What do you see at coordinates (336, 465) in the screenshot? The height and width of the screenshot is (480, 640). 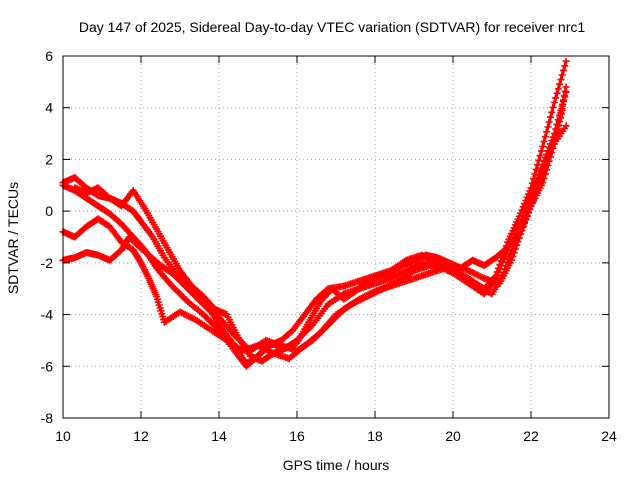 I see `x-axis-title: GPS time / hours` at bounding box center [336, 465].